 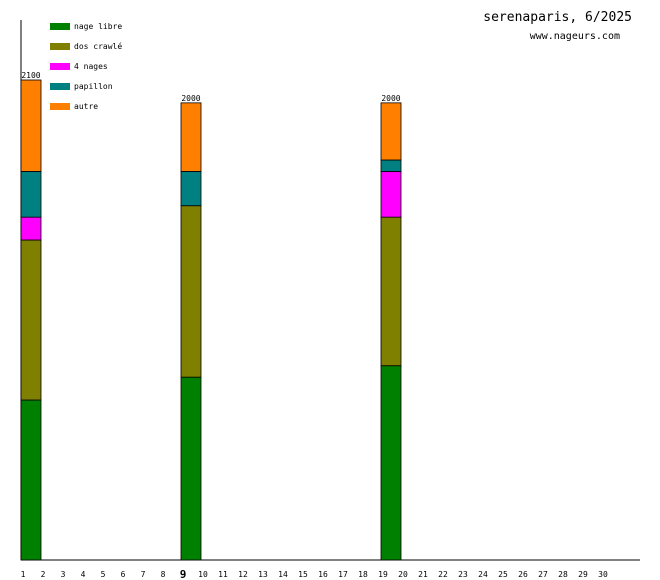 What do you see at coordinates (223, 574) in the screenshot?
I see `x-tick-label-11: 11` at bounding box center [223, 574].